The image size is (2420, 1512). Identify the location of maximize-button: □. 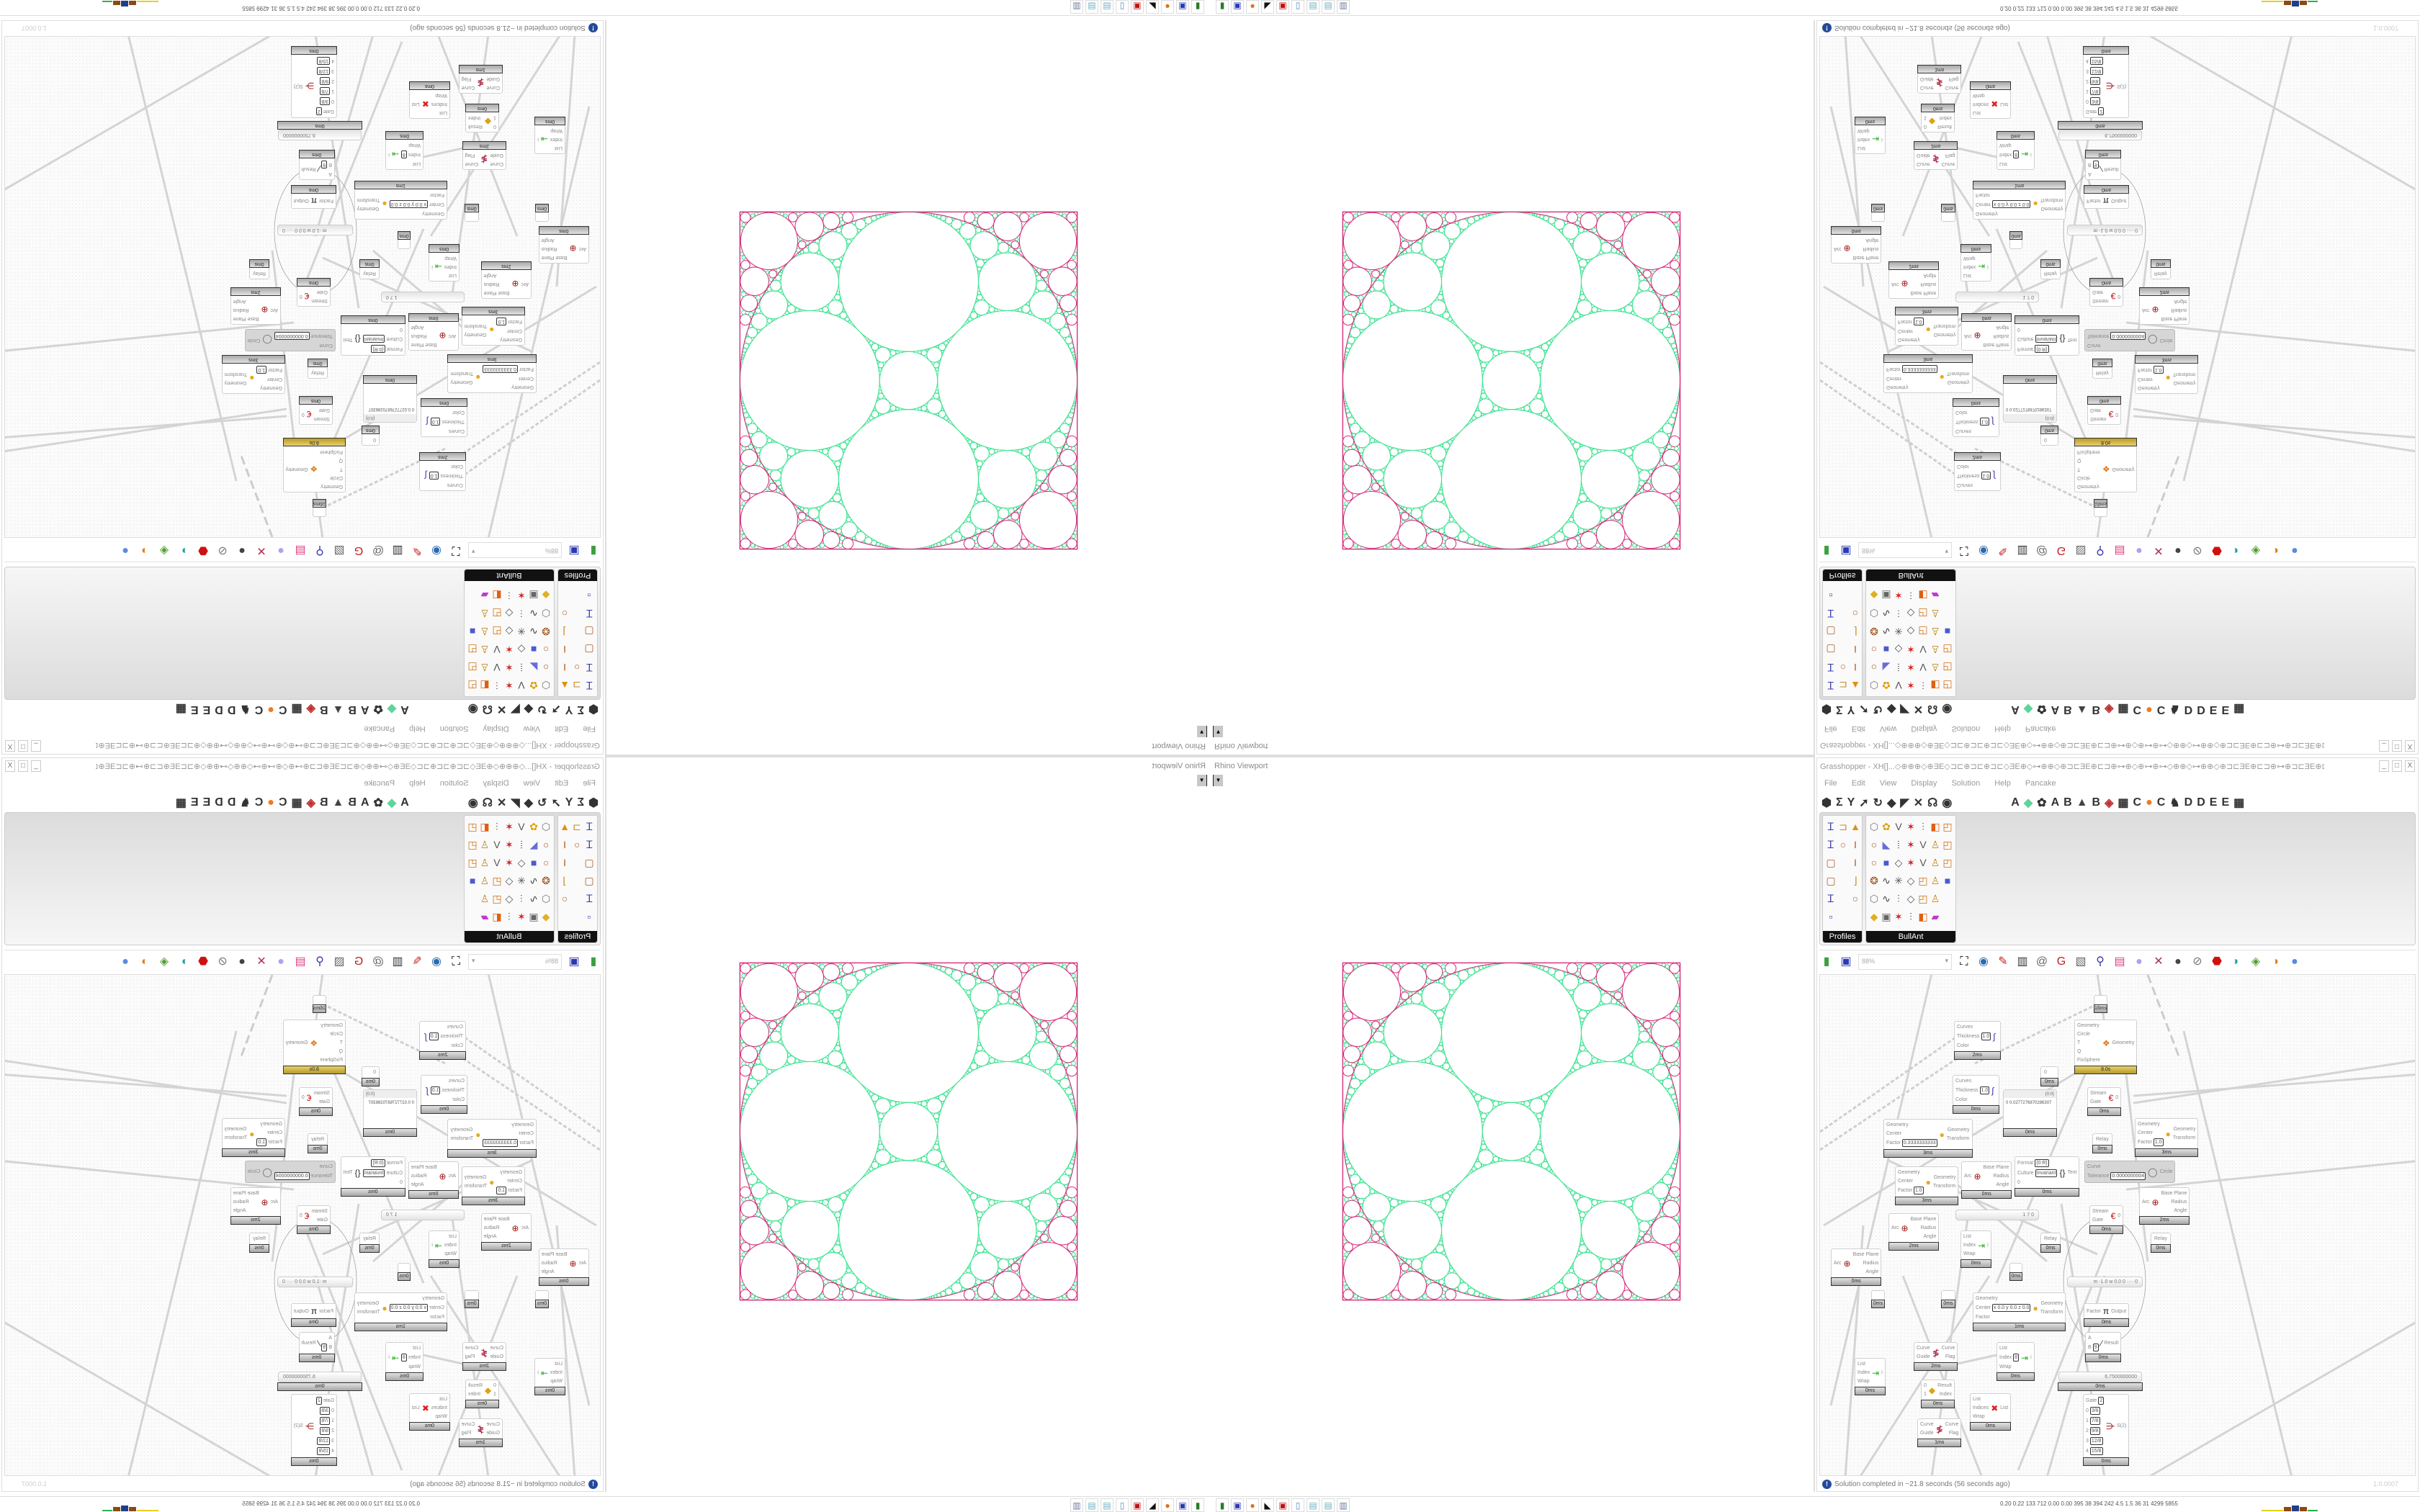
(23, 766).